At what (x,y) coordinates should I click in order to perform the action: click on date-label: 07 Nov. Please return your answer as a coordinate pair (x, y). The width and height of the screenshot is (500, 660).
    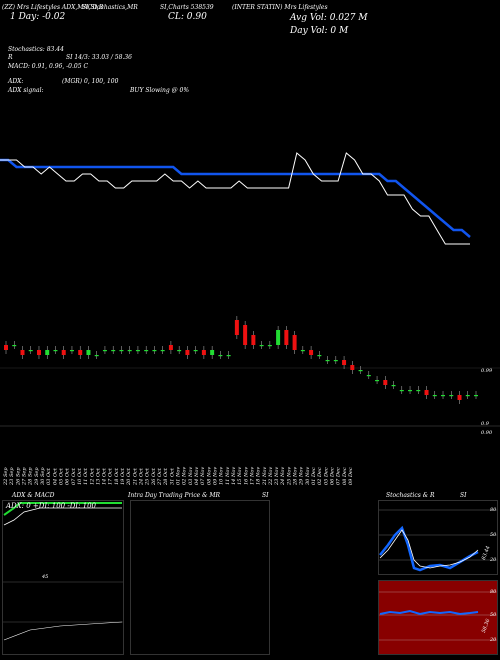
    Looking at the image, I should click on (203, 476).